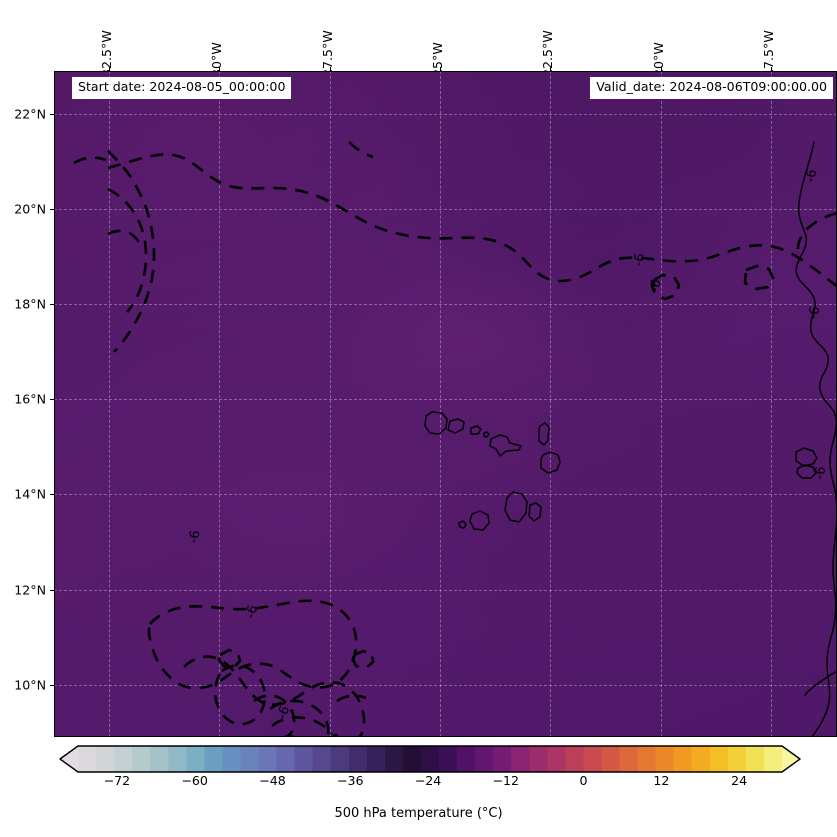 This screenshot has width=837, height=837. Describe the element at coordinates (125, 240) in the screenshot. I see `contour-northwest-c` at that location.